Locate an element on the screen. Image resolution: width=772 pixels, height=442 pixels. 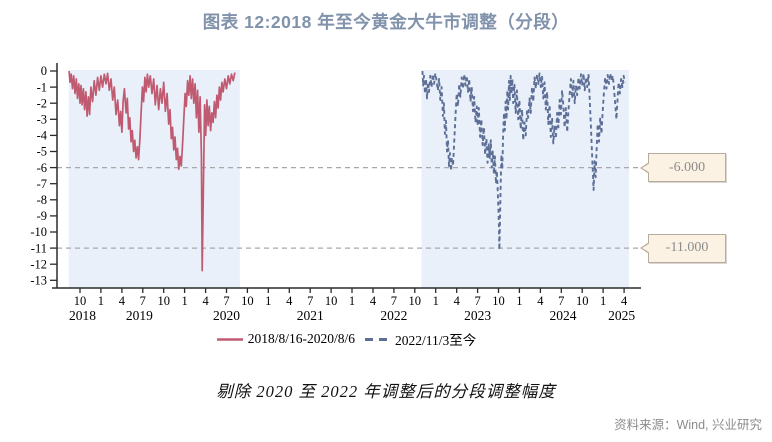
svg-text: -10 is located at coordinates (38, 232).